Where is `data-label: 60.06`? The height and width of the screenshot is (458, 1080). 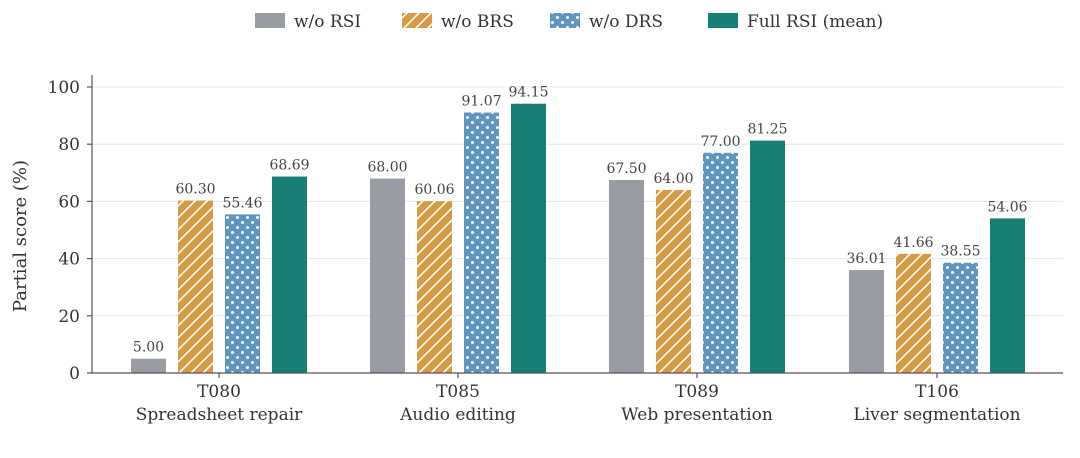
data-label: 60.06 is located at coordinates (434, 190).